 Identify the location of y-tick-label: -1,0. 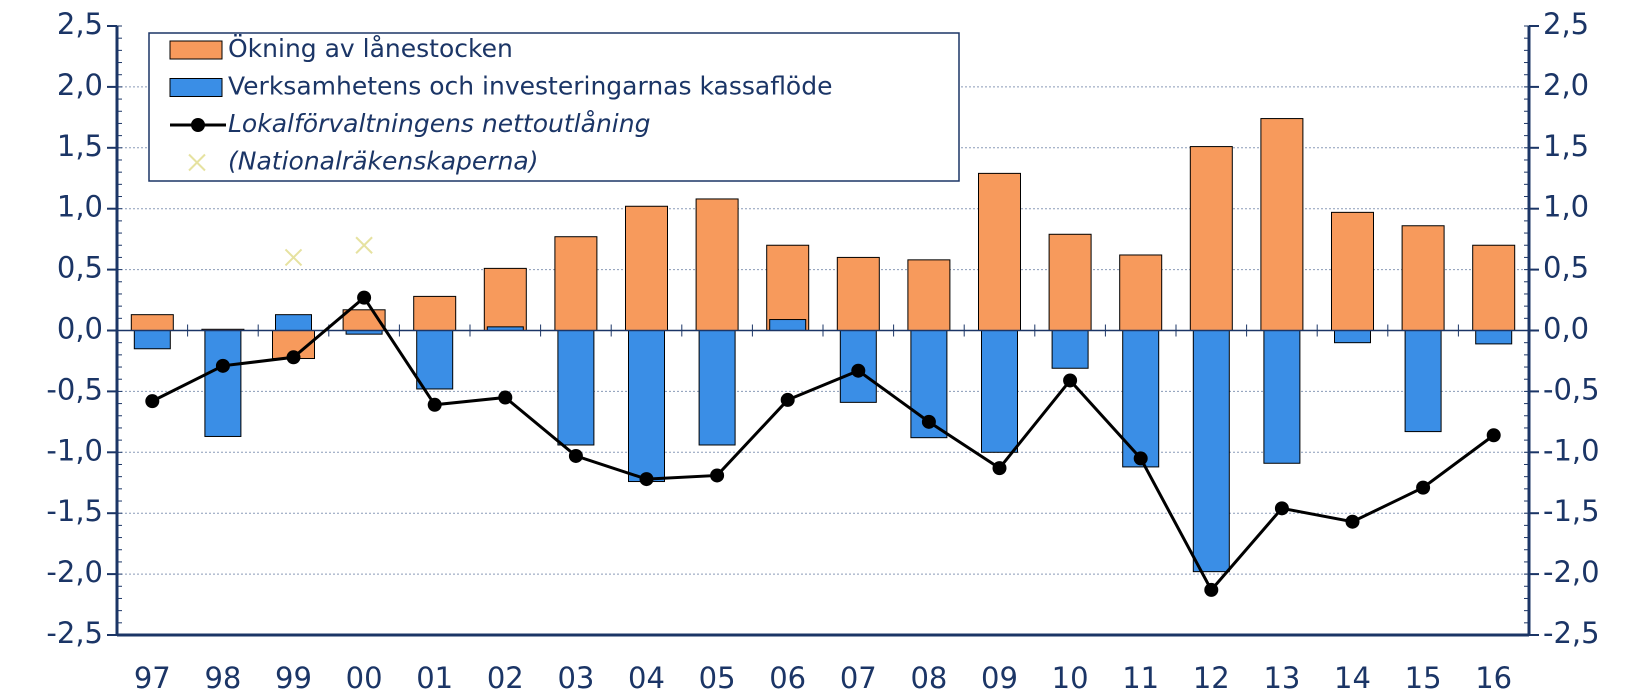
(74, 450).